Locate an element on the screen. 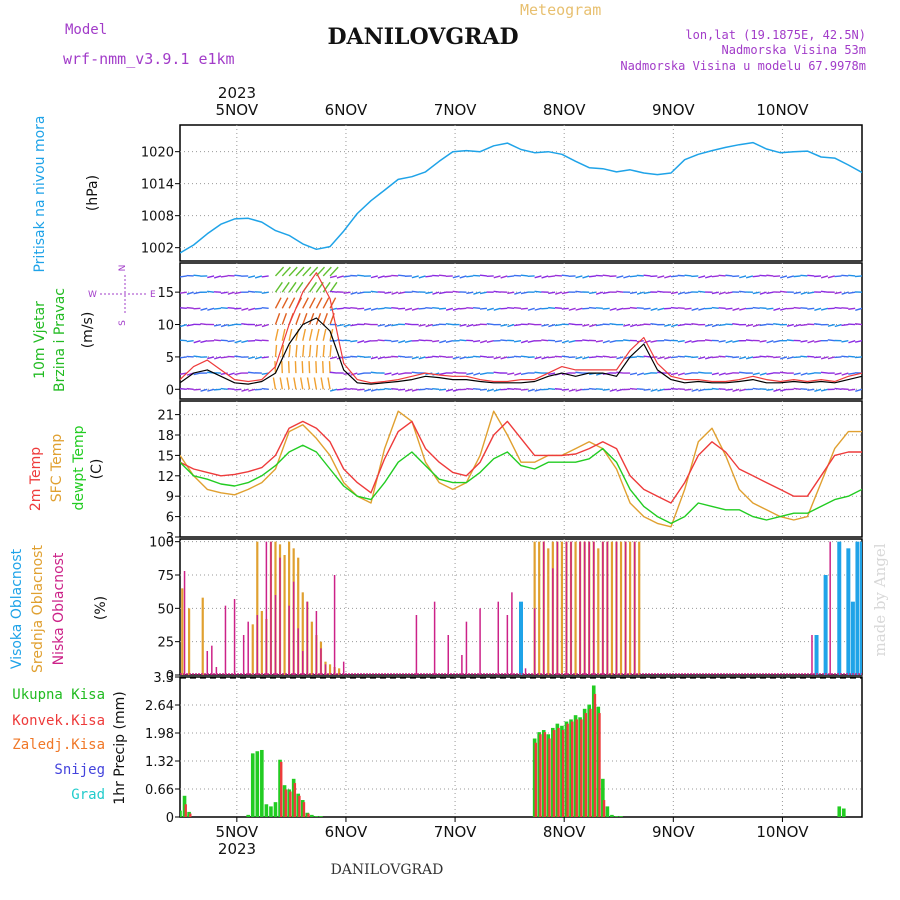 The height and width of the screenshot is (900, 900). cloud-bar-visoka is located at coordinates (825, 625).